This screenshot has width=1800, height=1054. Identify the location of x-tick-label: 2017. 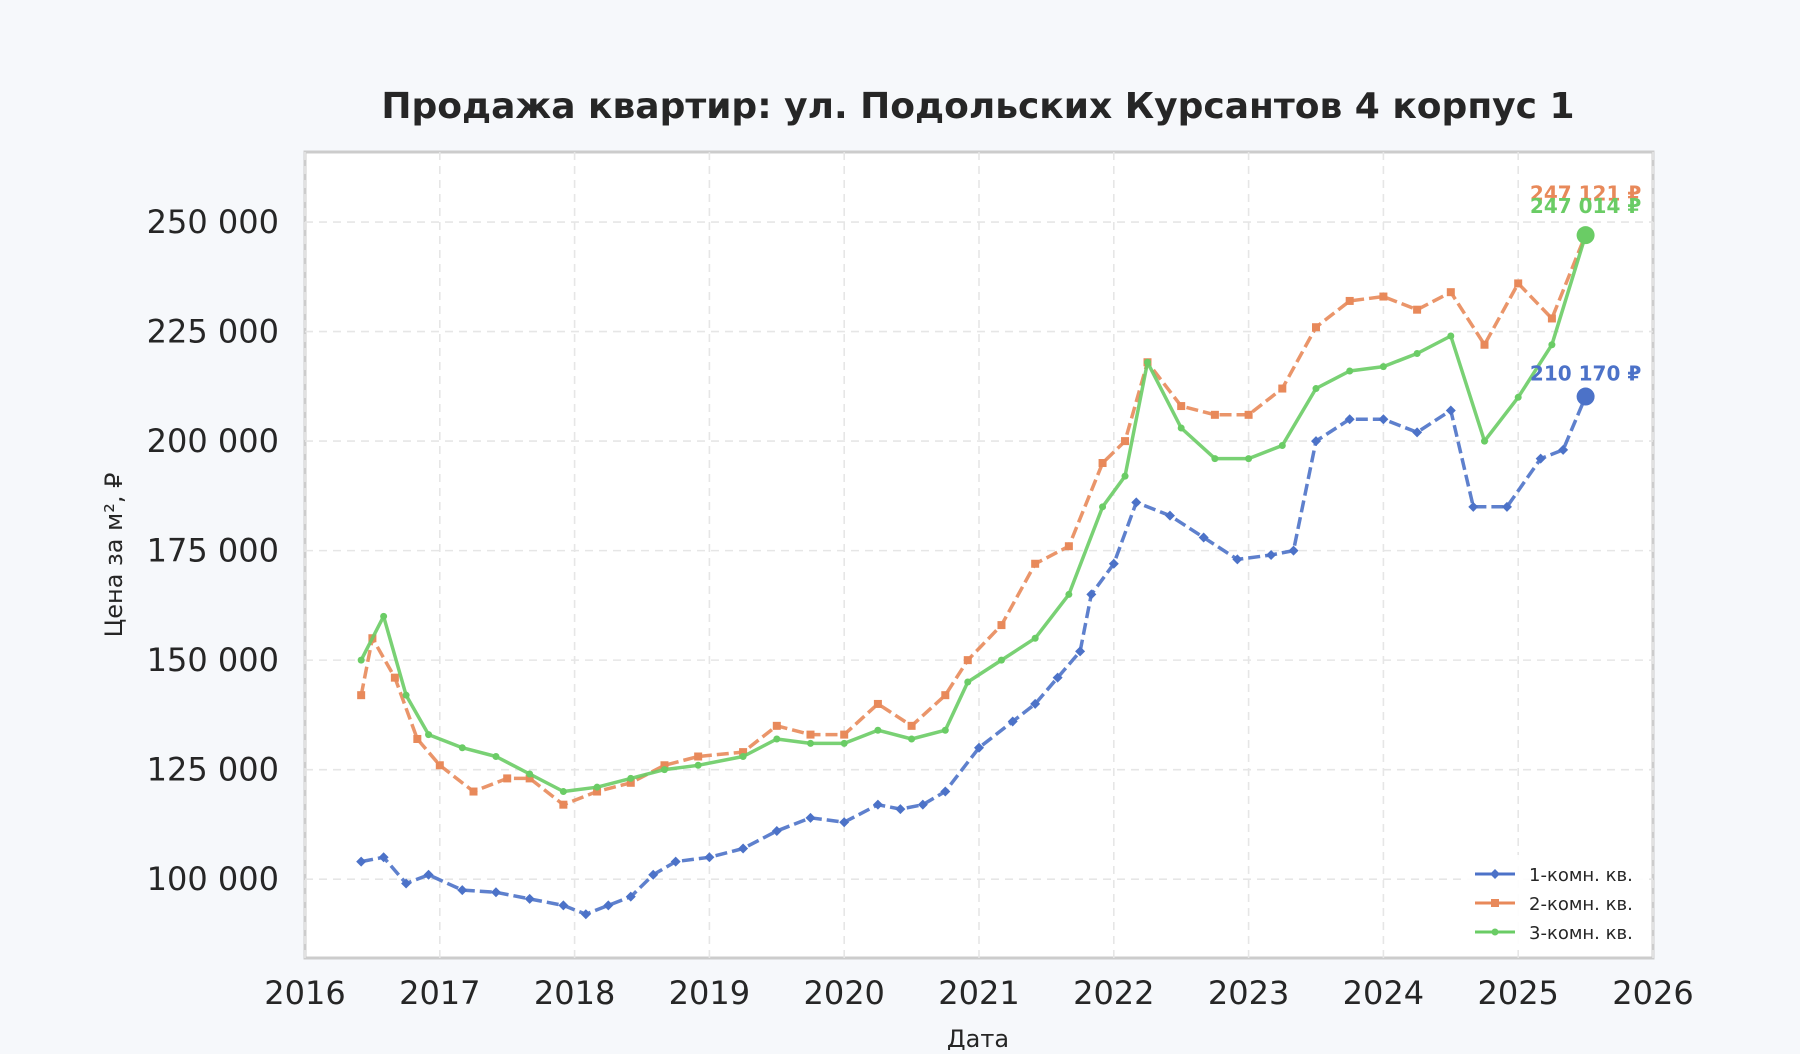
(439, 993).